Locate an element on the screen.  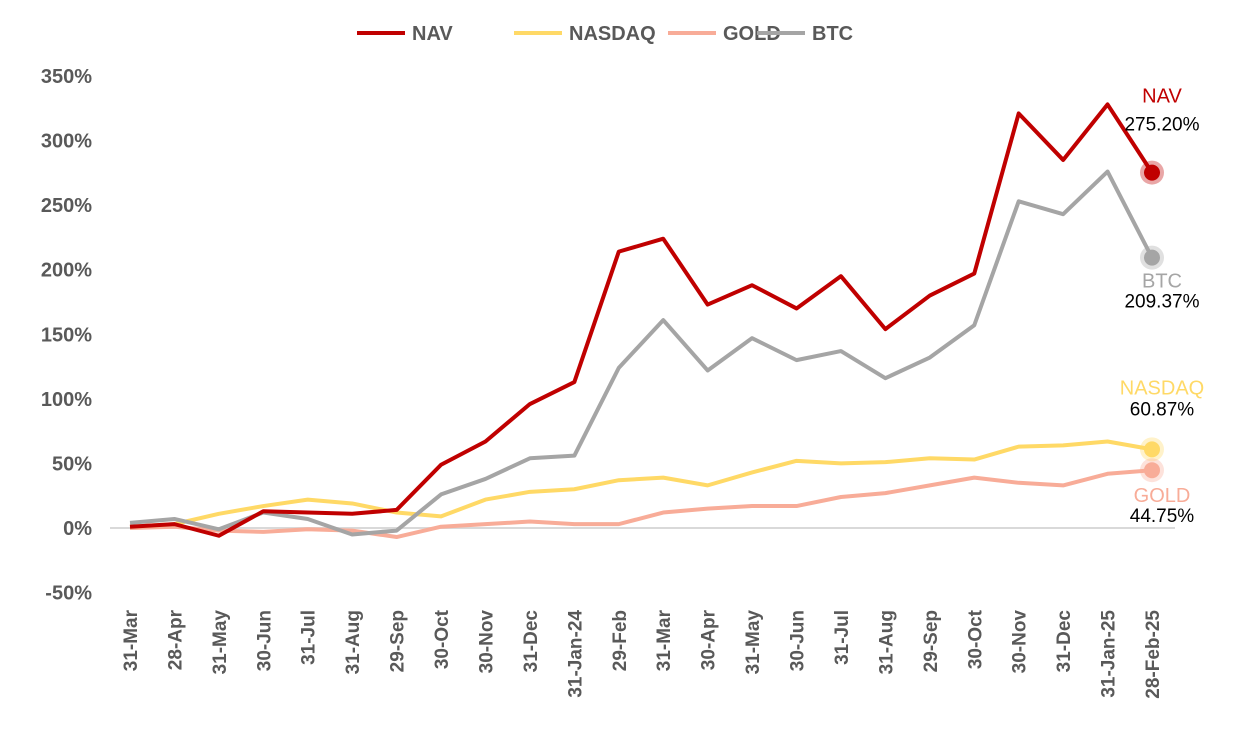
end-marker-nav is located at coordinates (1152, 172).